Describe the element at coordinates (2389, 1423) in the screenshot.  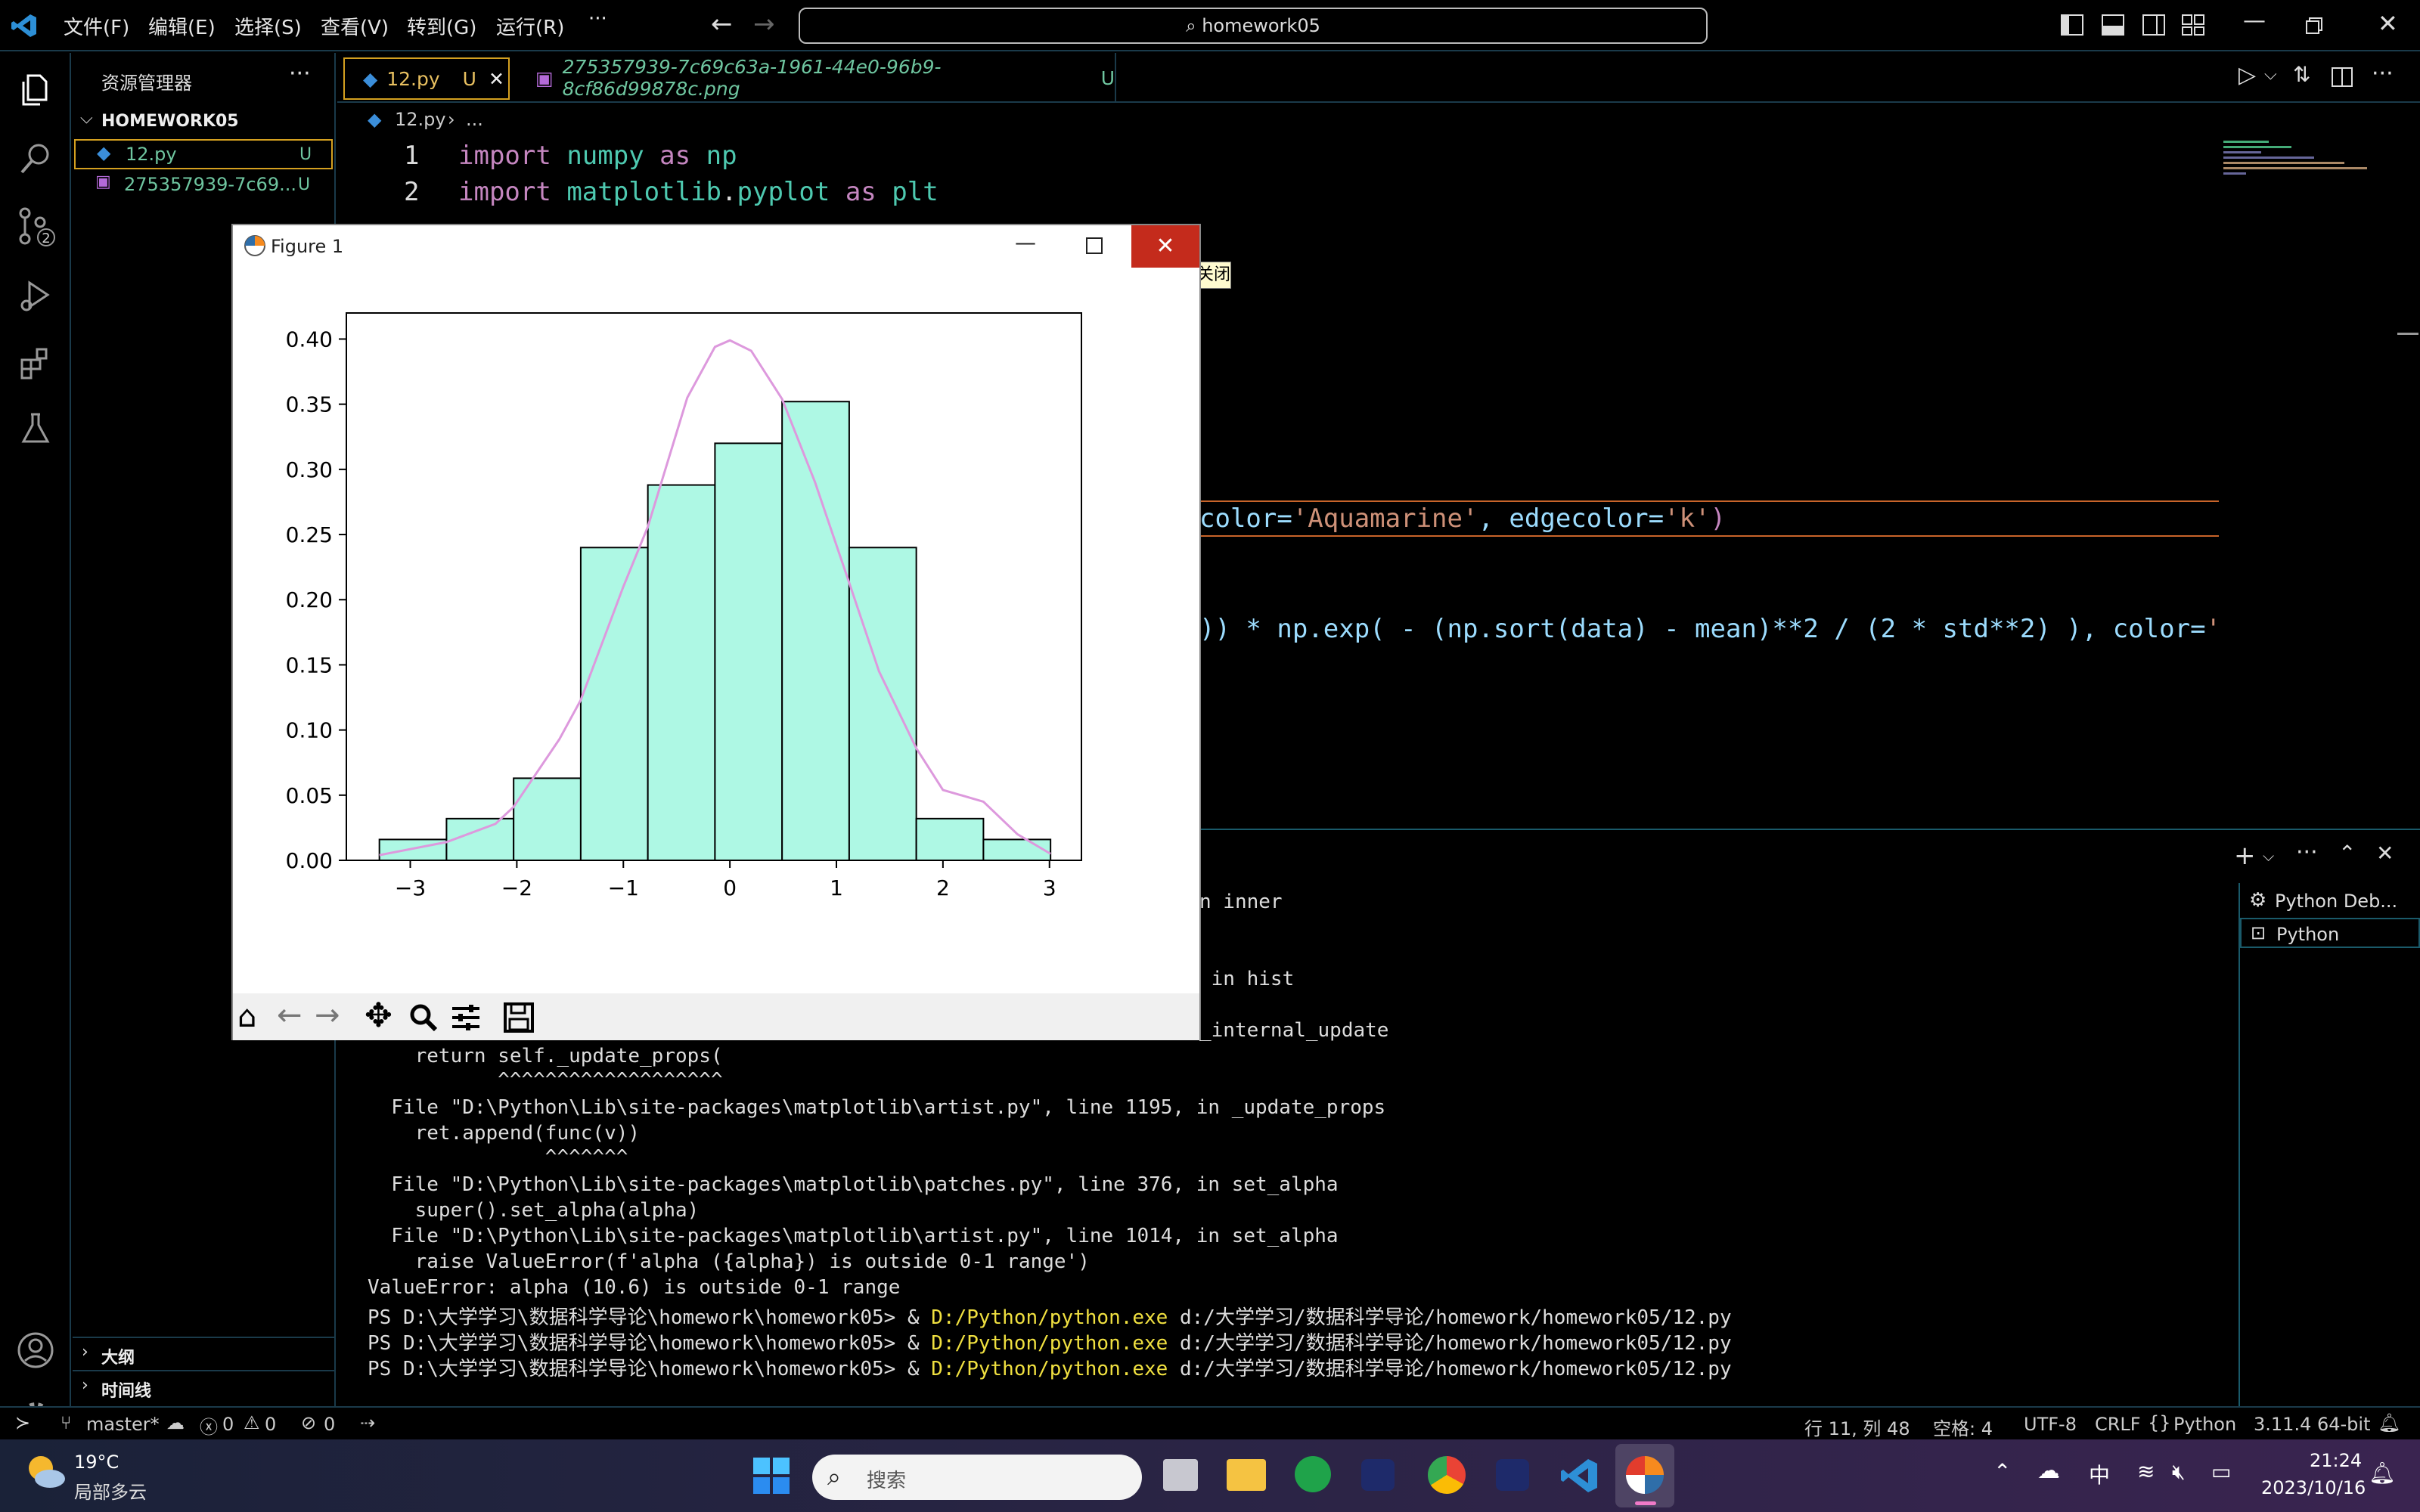
I see `notifications-bell-icon: 🔔︎` at that location.